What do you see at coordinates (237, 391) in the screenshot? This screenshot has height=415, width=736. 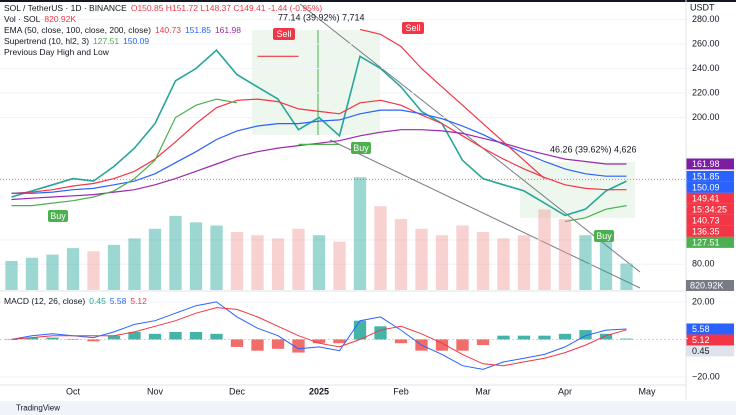 I see `x-tick-label: Dec` at bounding box center [237, 391].